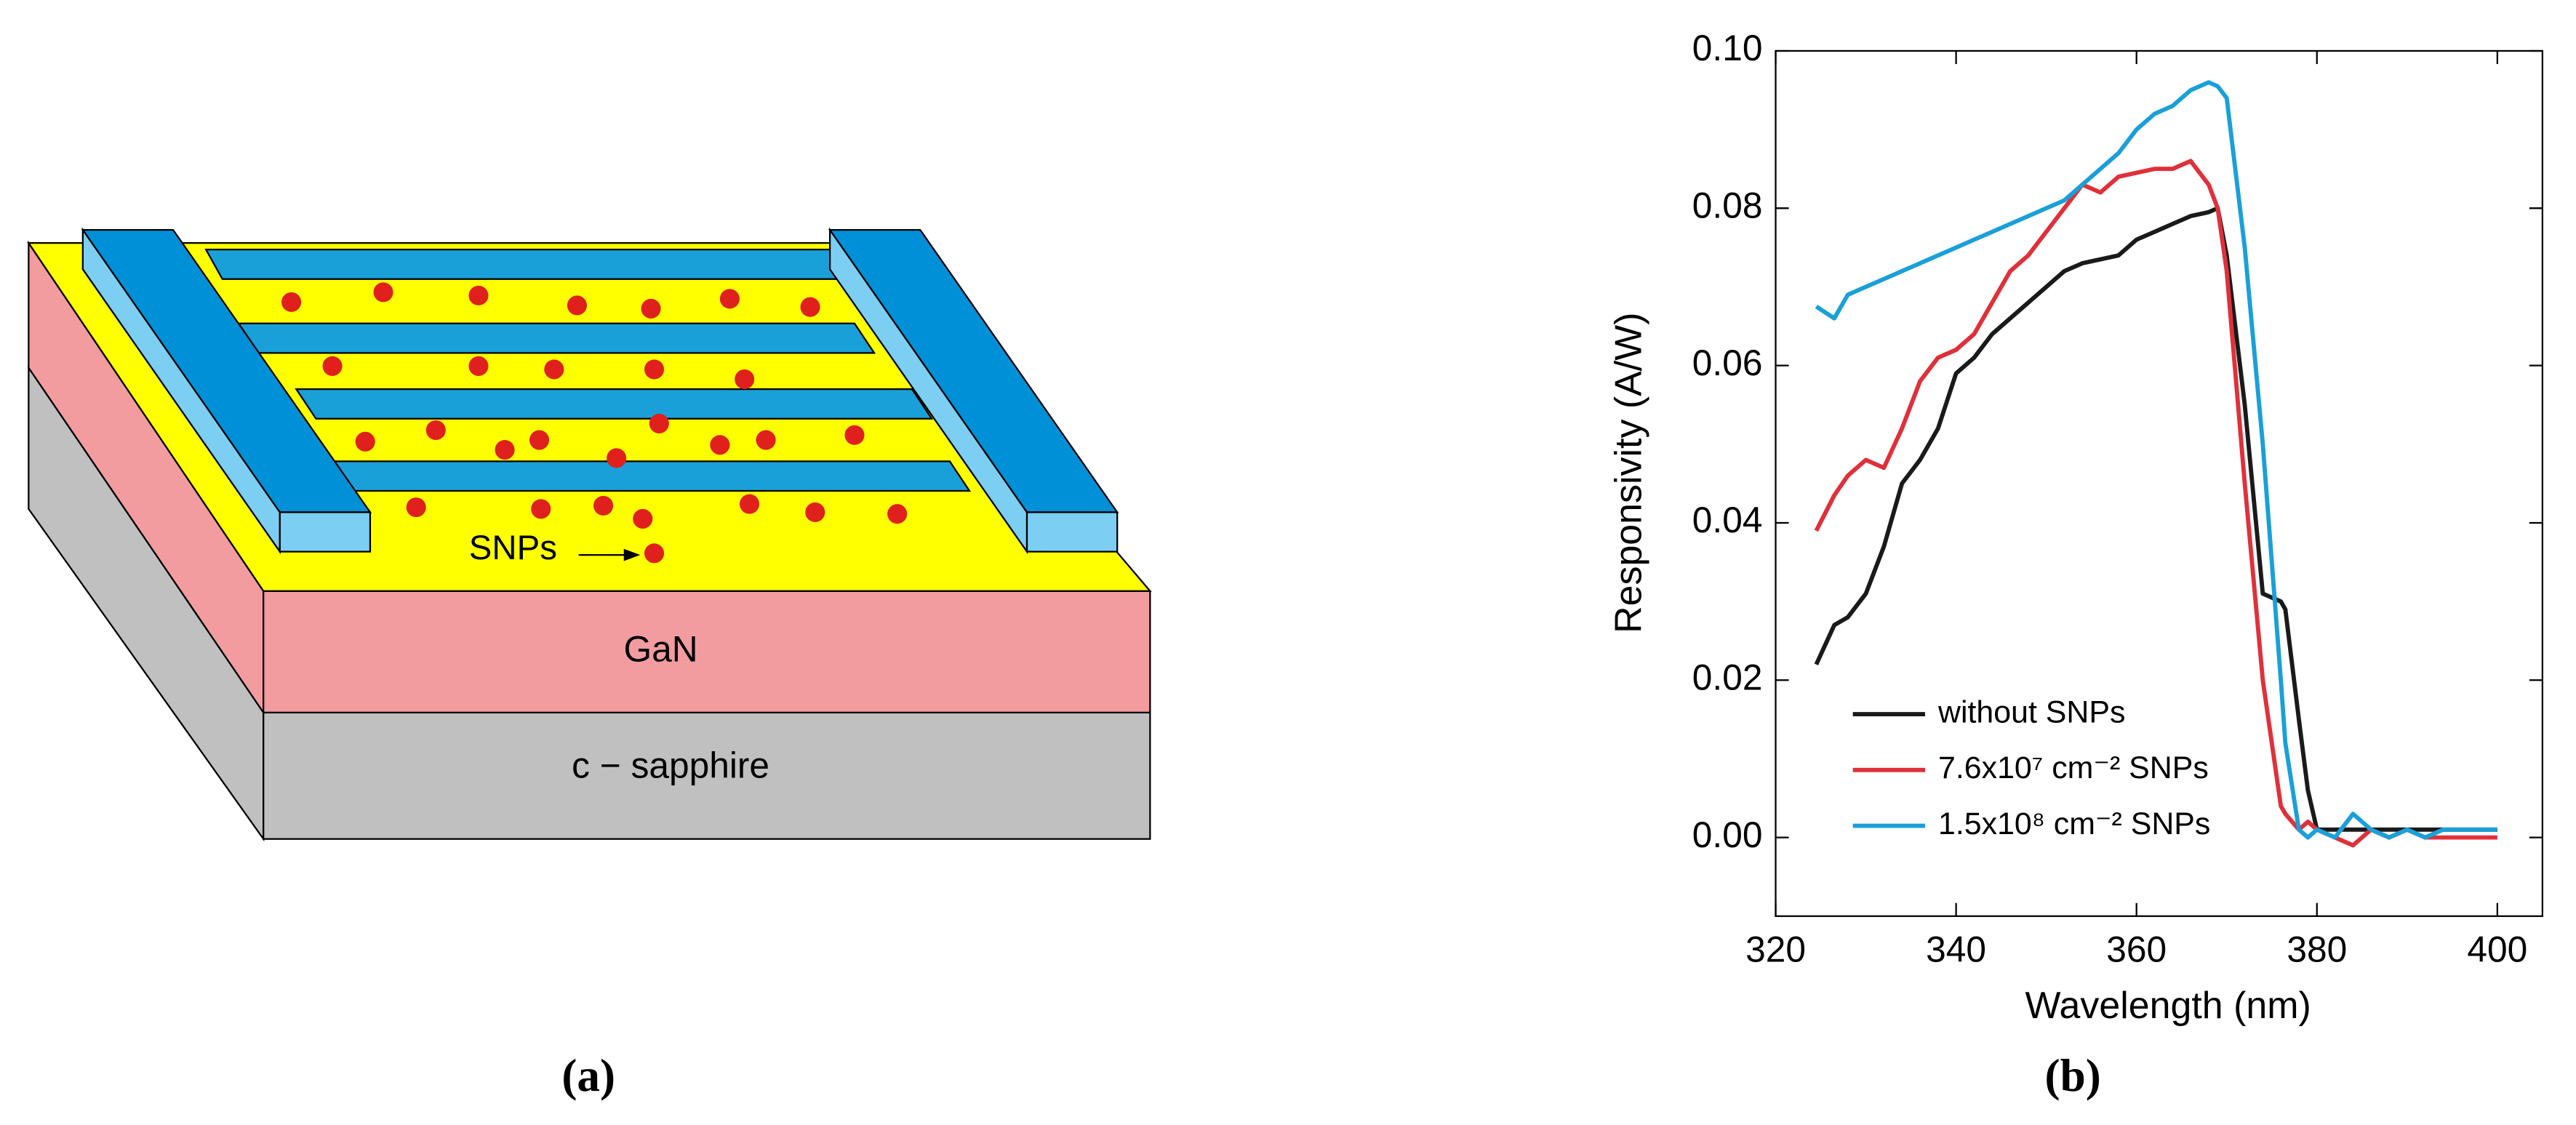  Describe the element at coordinates (661, 648) in the screenshot. I see `gan-label: GaN` at that location.